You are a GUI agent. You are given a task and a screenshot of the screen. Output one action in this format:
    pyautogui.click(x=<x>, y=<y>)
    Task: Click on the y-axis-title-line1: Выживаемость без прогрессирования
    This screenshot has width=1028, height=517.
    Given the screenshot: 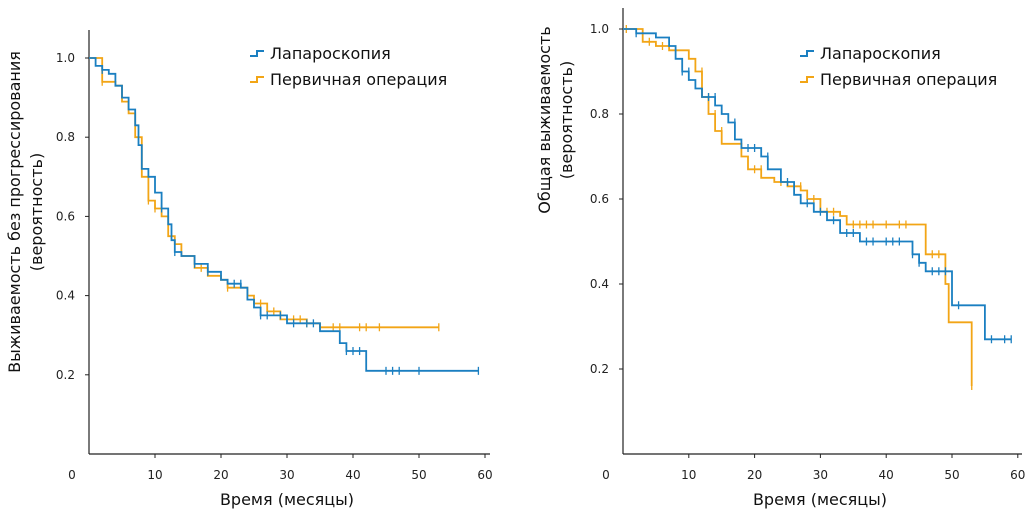 What is the action you would take?
    pyautogui.click(x=14, y=212)
    